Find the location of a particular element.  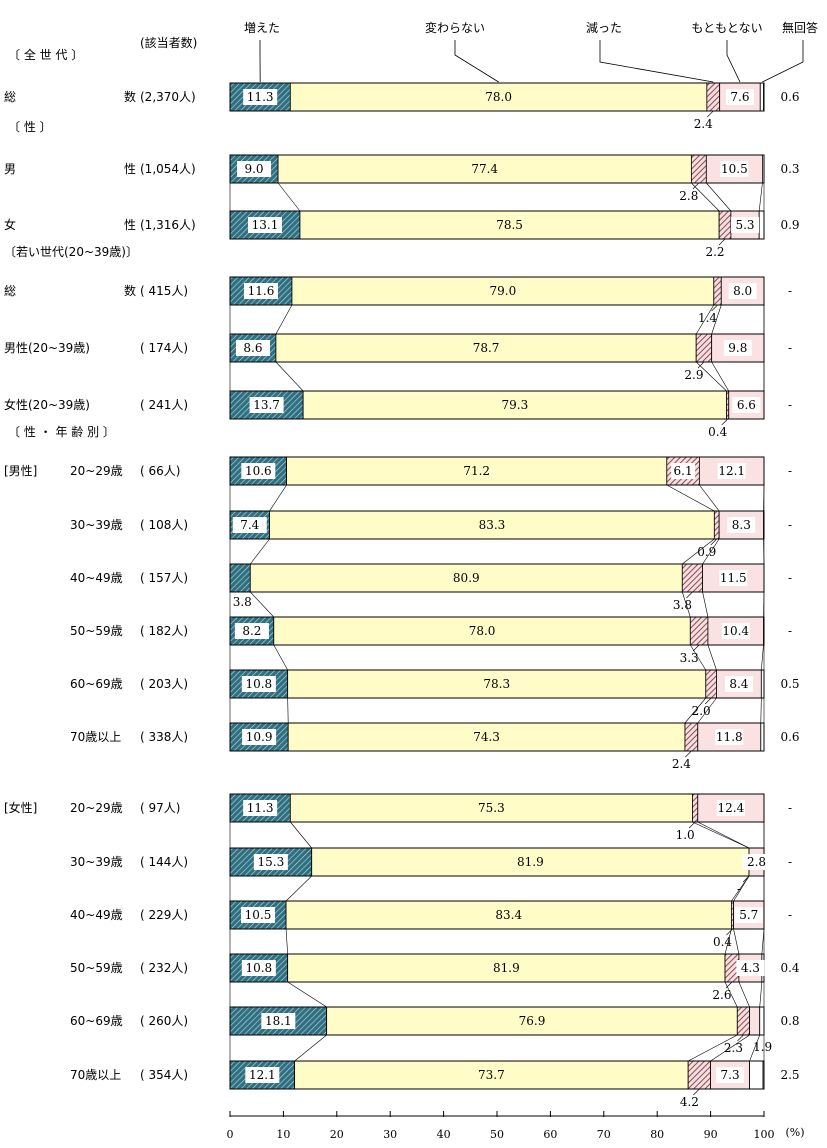

count-header: (該当者数) is located at coordinates (168, 42).